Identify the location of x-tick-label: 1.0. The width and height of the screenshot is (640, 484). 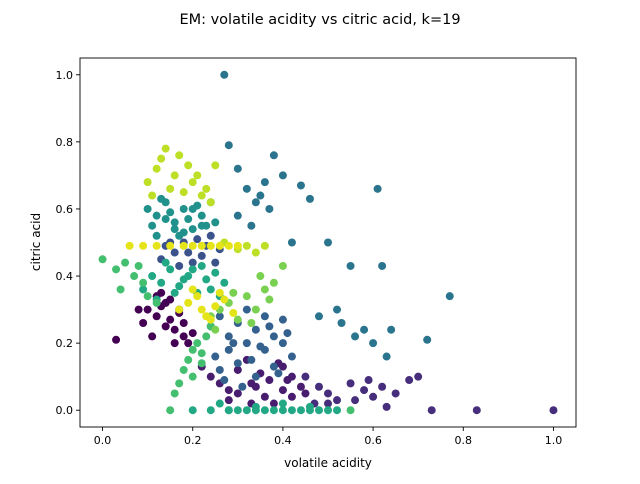
(554, 440).